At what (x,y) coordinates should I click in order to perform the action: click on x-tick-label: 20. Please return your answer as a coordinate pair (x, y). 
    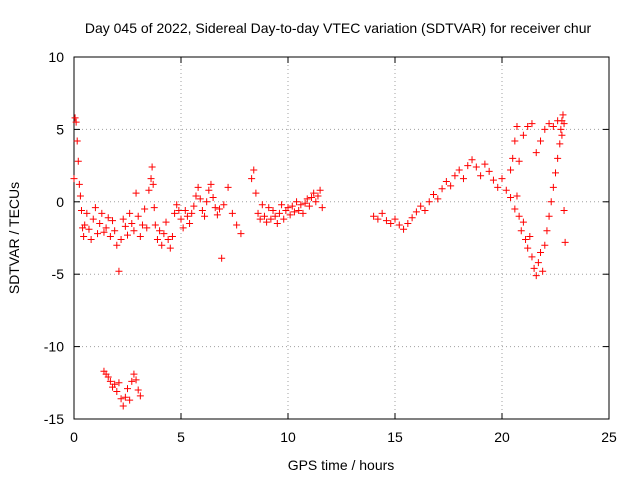
    Looking at the image, I should click on (502, 437).